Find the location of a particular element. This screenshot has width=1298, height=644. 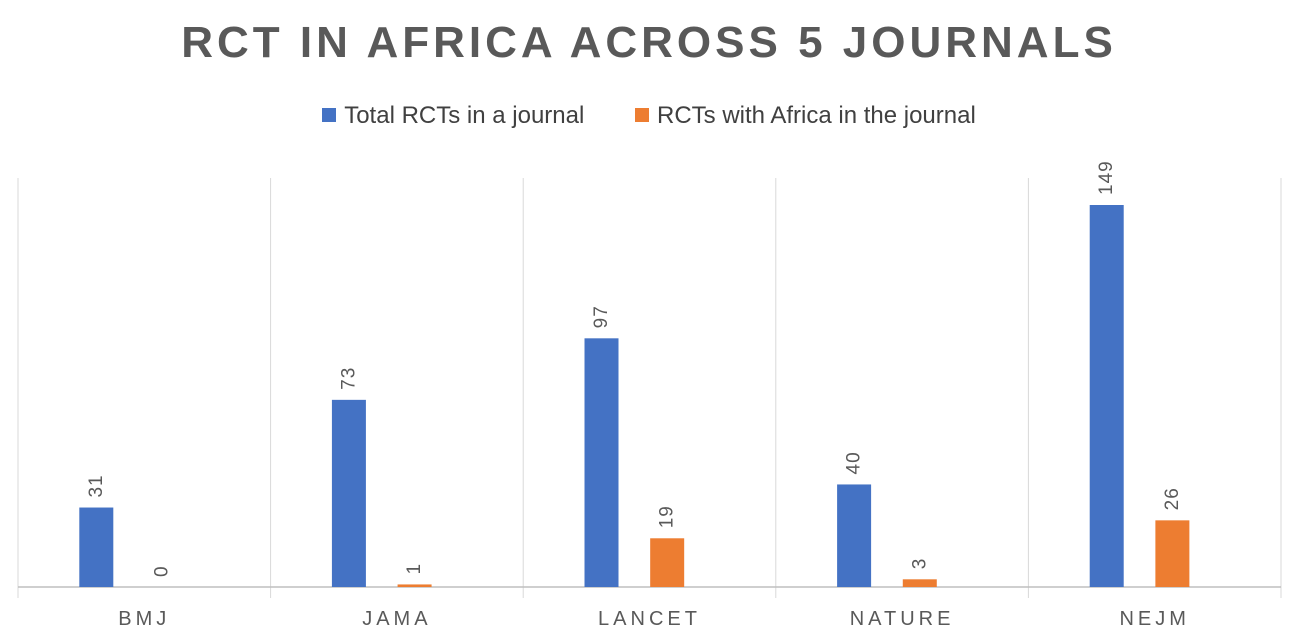

x-tick-label: LANCET is located at coordinates (649, 619).